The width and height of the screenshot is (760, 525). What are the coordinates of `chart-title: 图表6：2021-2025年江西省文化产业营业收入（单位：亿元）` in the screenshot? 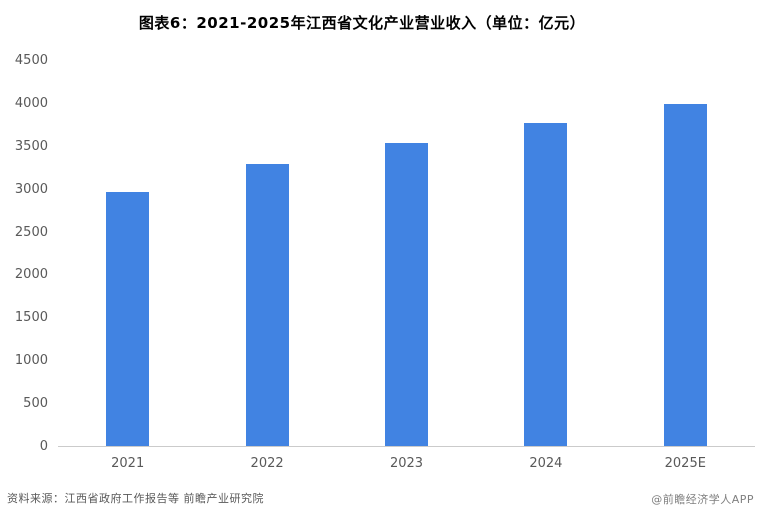 It's located at (362, 23).